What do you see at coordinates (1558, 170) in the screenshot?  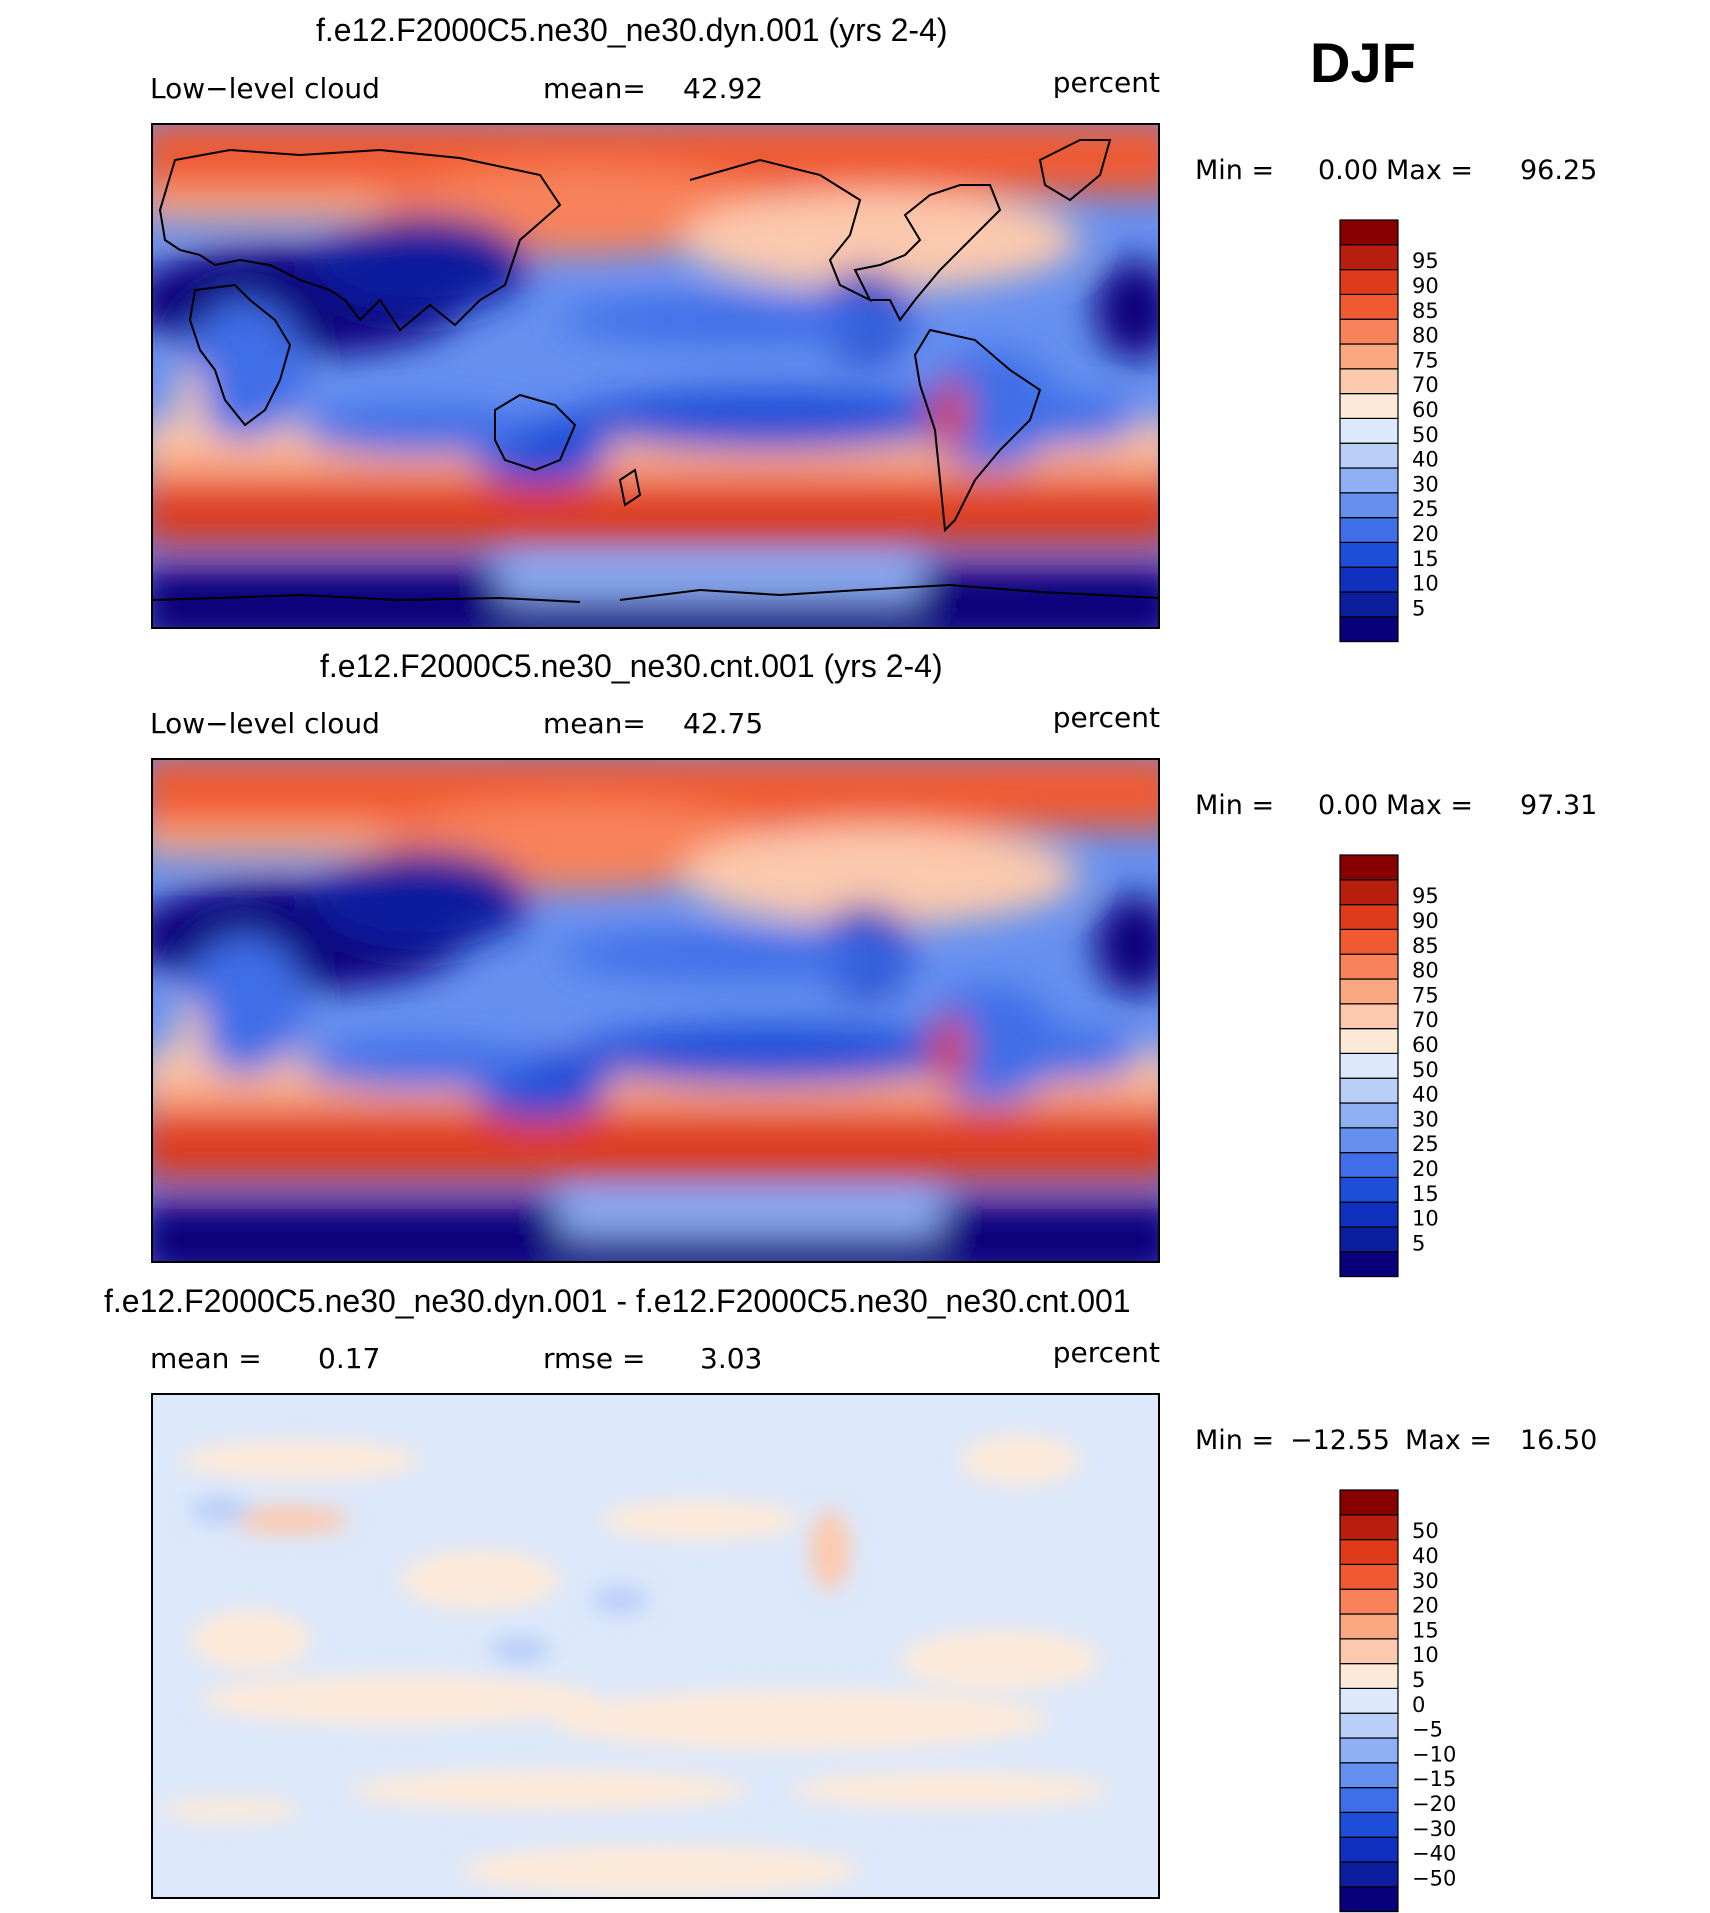 I see `max-value: 96.25` at bounding box center [1558, 170].